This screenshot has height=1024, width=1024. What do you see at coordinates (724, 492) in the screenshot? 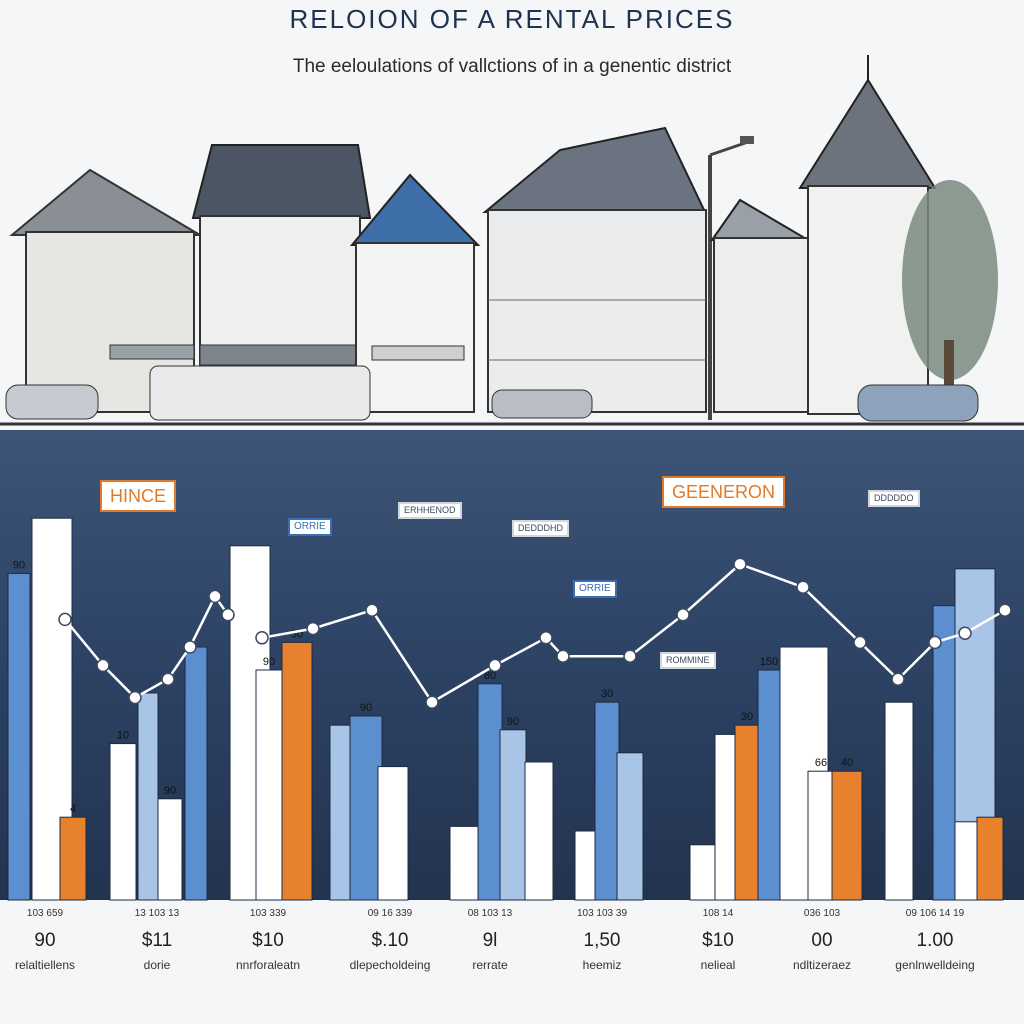
I see `callout-1: GEENERON` at bounding box center [724, 492].